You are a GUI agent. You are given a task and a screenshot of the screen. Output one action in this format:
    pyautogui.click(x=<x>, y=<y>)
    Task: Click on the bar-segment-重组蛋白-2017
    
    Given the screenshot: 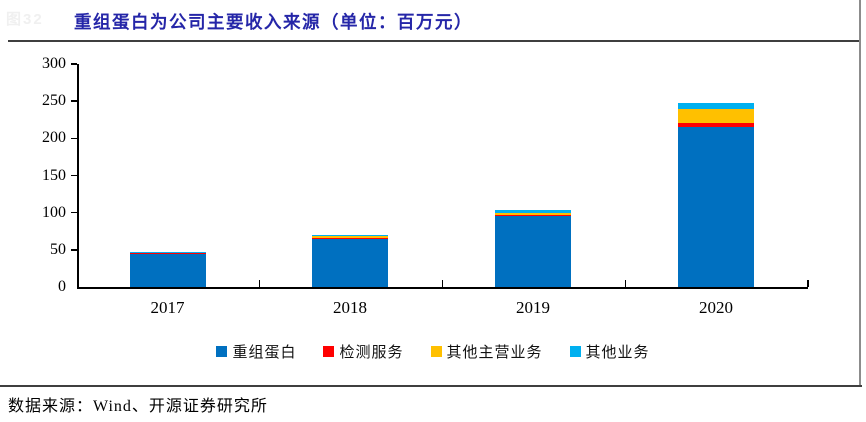 What is the action you would take?
    pyautogui.click(x=167, y=270)
    